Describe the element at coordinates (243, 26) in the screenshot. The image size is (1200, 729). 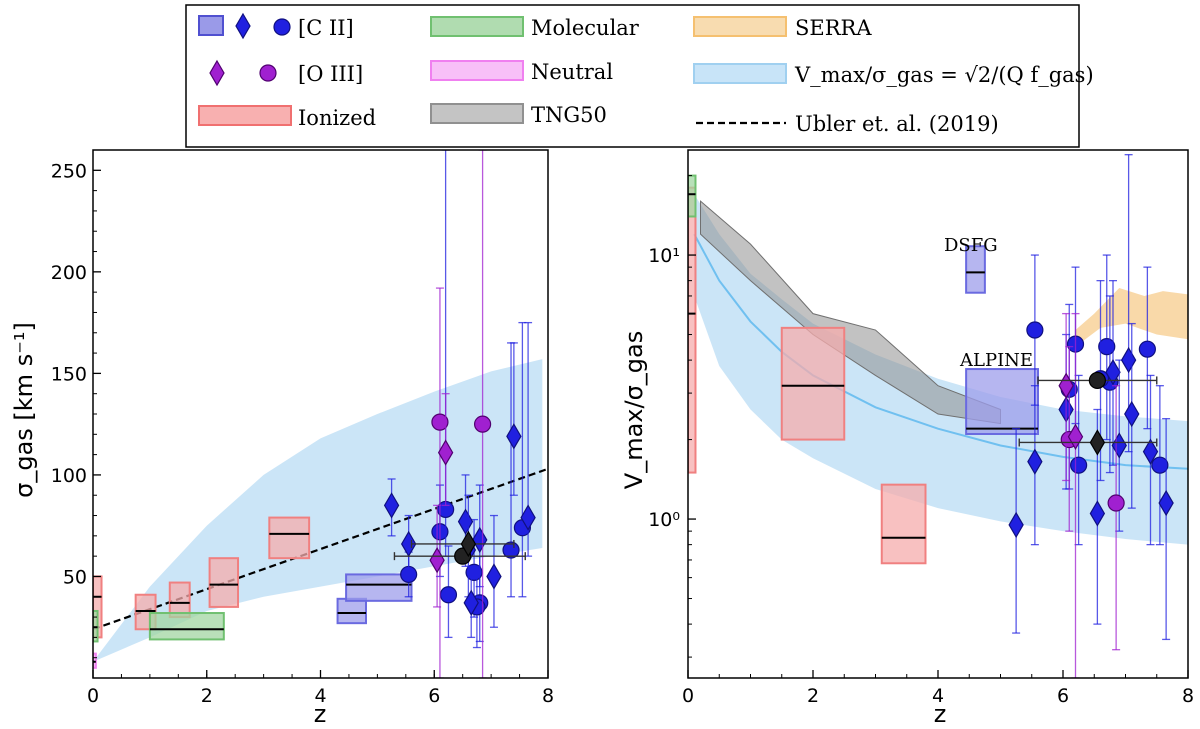
I see `legend-cii-diamond` at that location.